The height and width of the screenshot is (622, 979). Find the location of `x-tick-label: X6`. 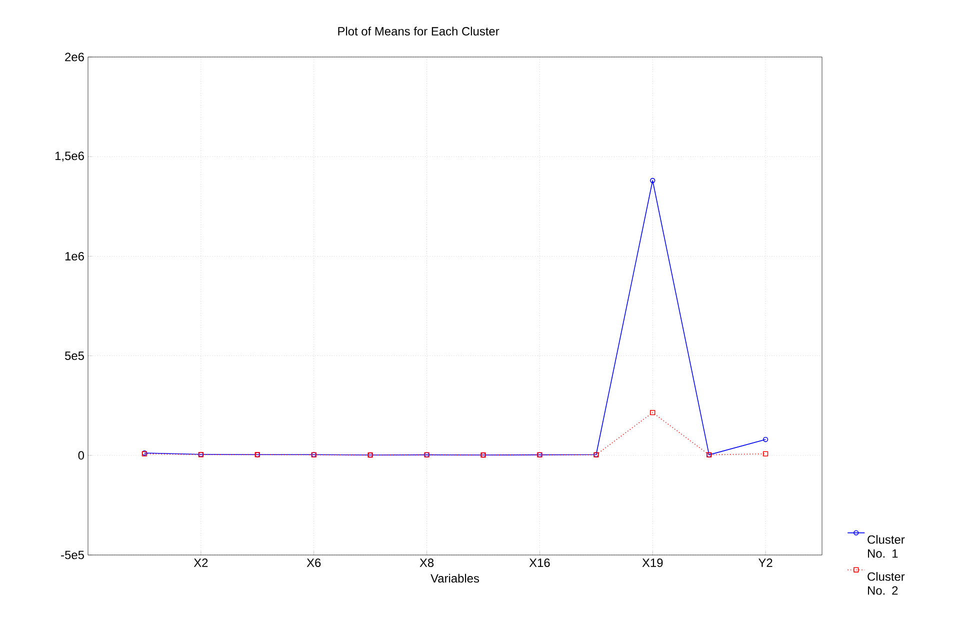

x-tick-label: X6 is located at coordinates (313, 562).